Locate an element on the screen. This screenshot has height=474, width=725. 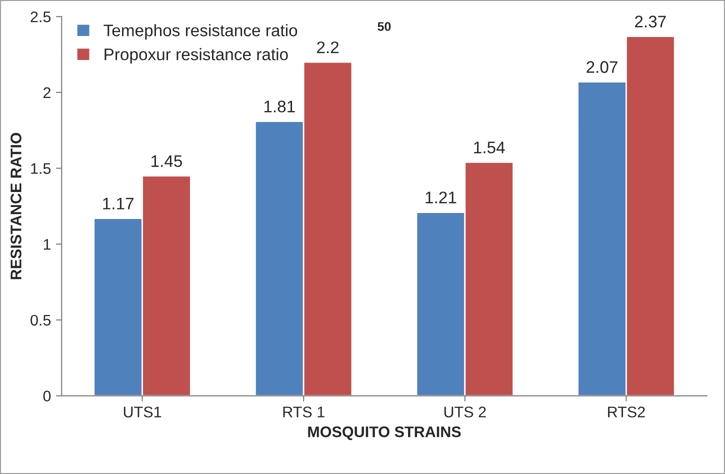
data-label: 1.54 is located at coordinates (489, 148).